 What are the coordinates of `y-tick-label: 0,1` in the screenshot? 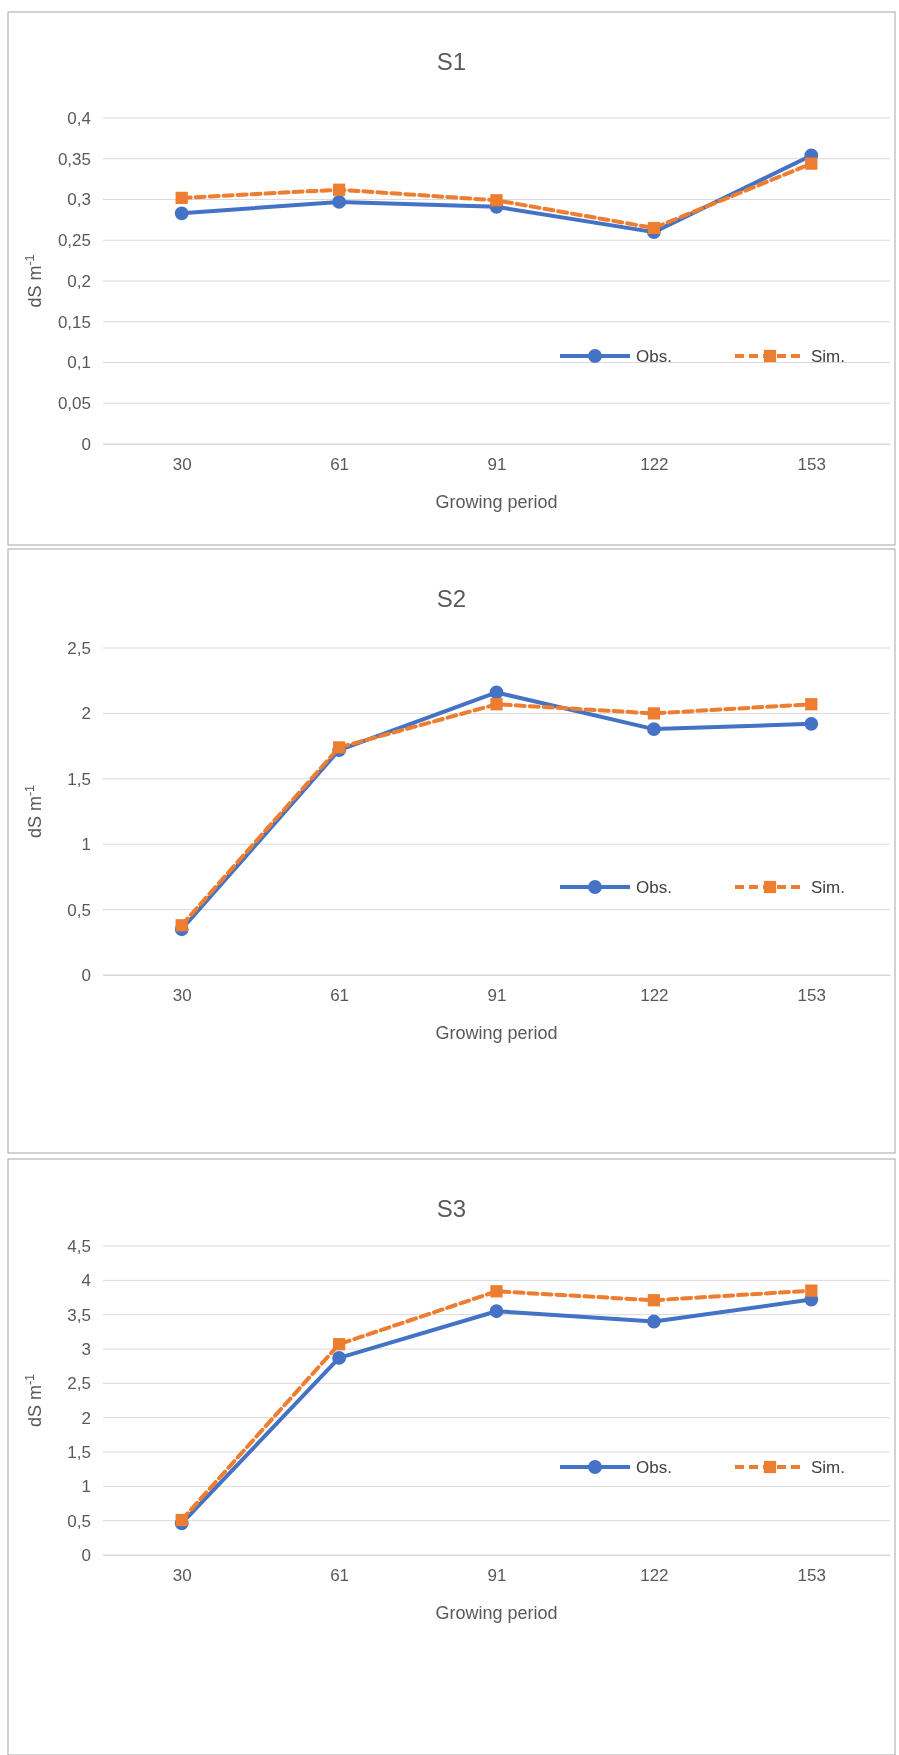 It's located at (79, 363).